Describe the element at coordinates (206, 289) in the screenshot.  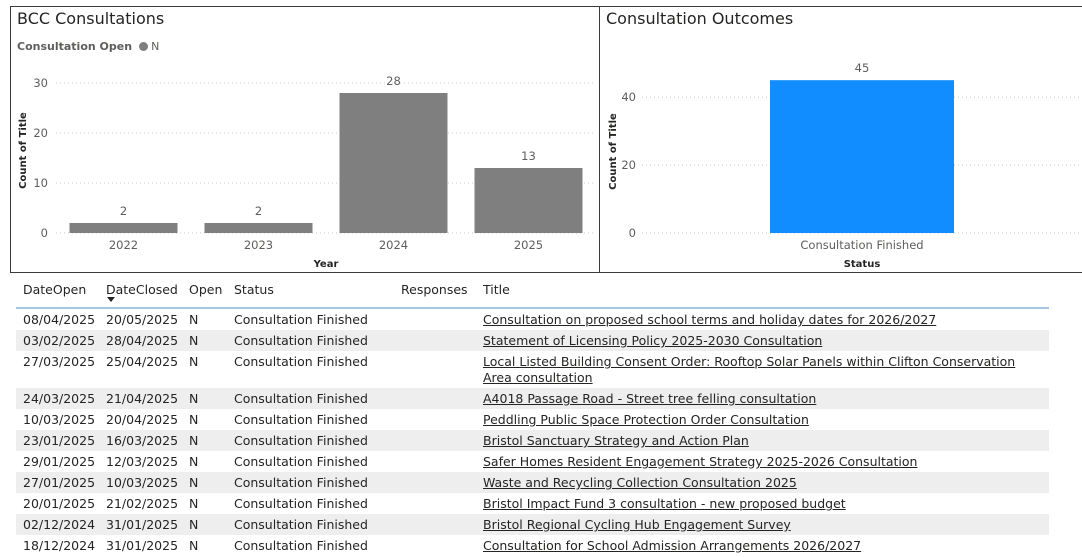
I see `column-header-open: Open` at that location.